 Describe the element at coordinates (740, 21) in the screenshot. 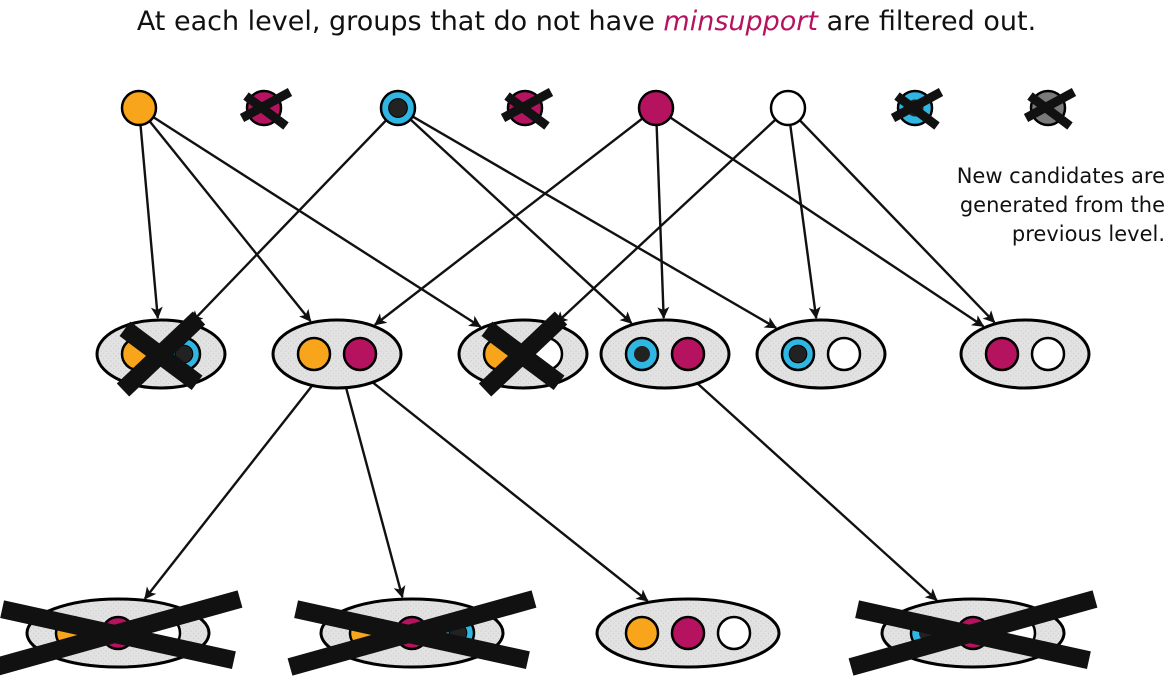

I see `title-keyword: minsupport` at that location.